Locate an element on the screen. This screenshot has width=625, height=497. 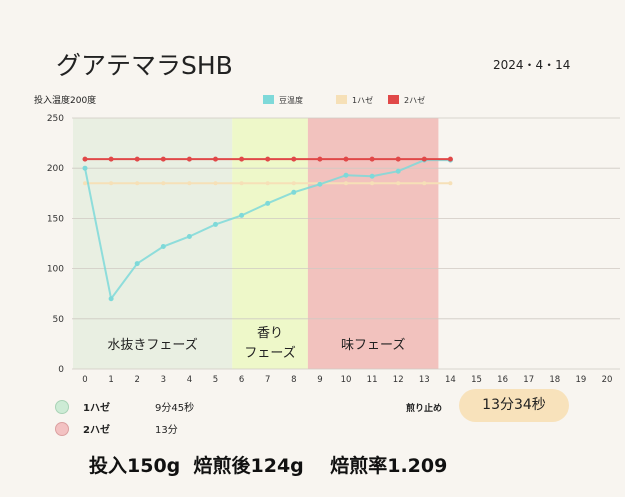
1haze-dot-icon is located at coordinates (62, 406).